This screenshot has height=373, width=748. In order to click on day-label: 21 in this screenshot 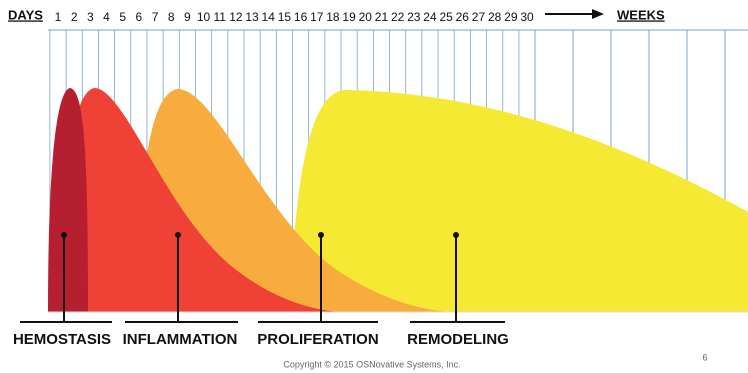, I will do `click(382, 17)`.